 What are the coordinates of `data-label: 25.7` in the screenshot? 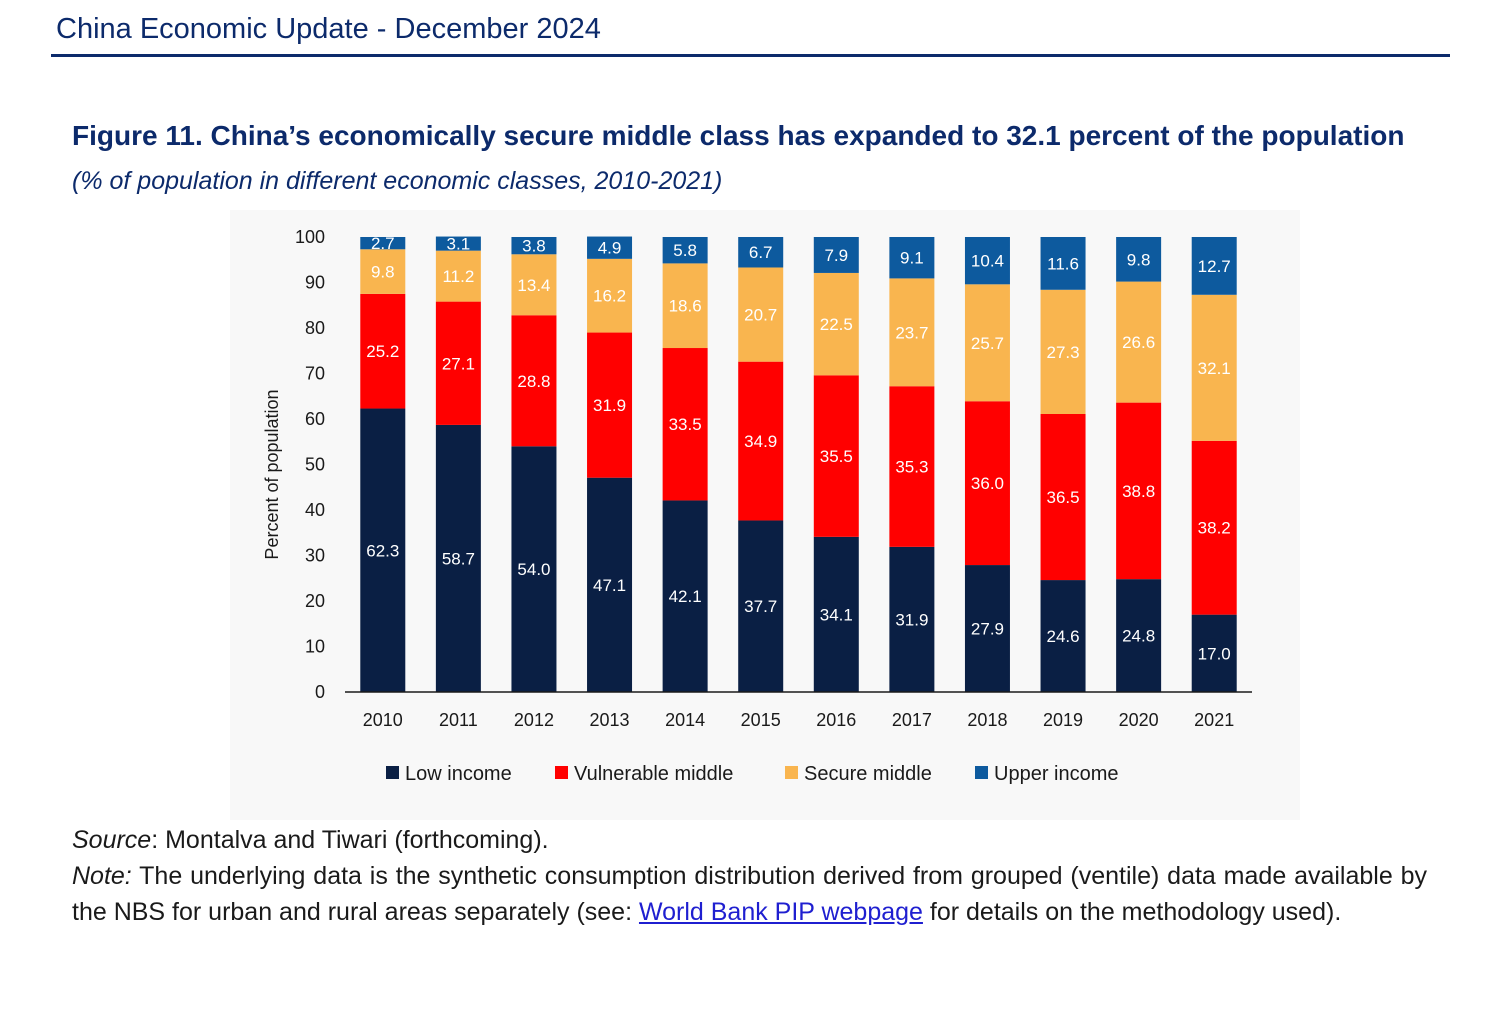 It's located at (987, 343).